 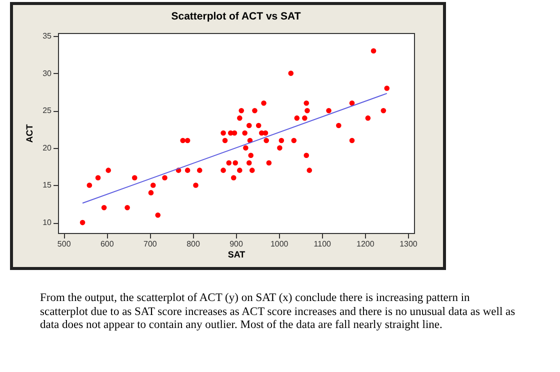 What do you see at coordinates (64, 244) in the screenshot?
I see `x-tick-label: 500` at bounding box center [64, 244].